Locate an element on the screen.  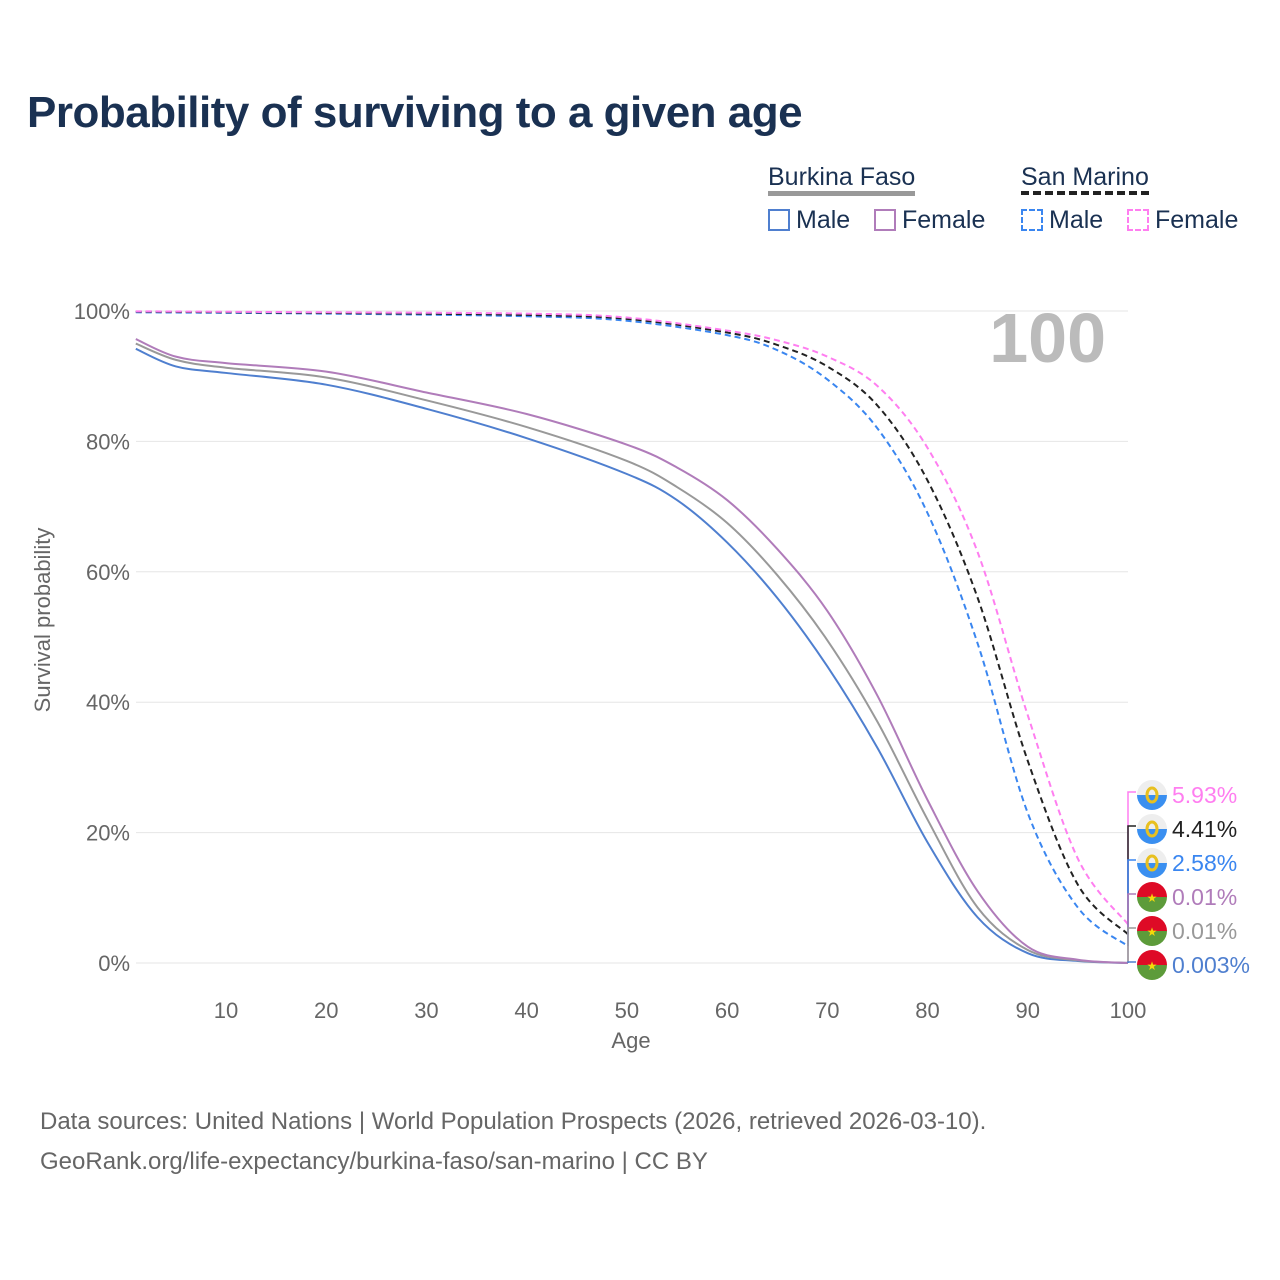
legend-item-sm-male: Male is located at coordinates (1062, 220).